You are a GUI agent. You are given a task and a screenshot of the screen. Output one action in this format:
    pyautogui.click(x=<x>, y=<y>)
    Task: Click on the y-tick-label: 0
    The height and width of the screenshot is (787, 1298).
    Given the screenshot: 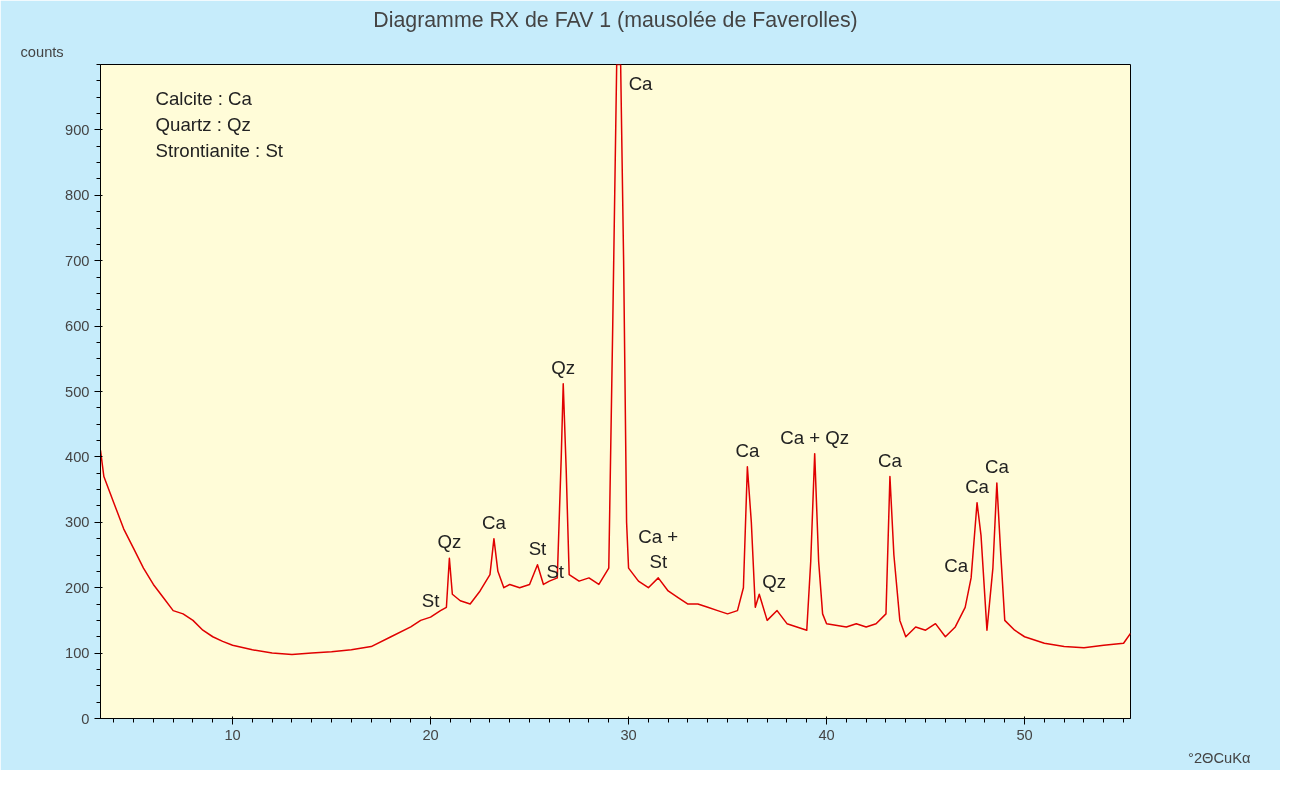 What is the action you would take?
    pyautogui.click(x=85, y=718)
    